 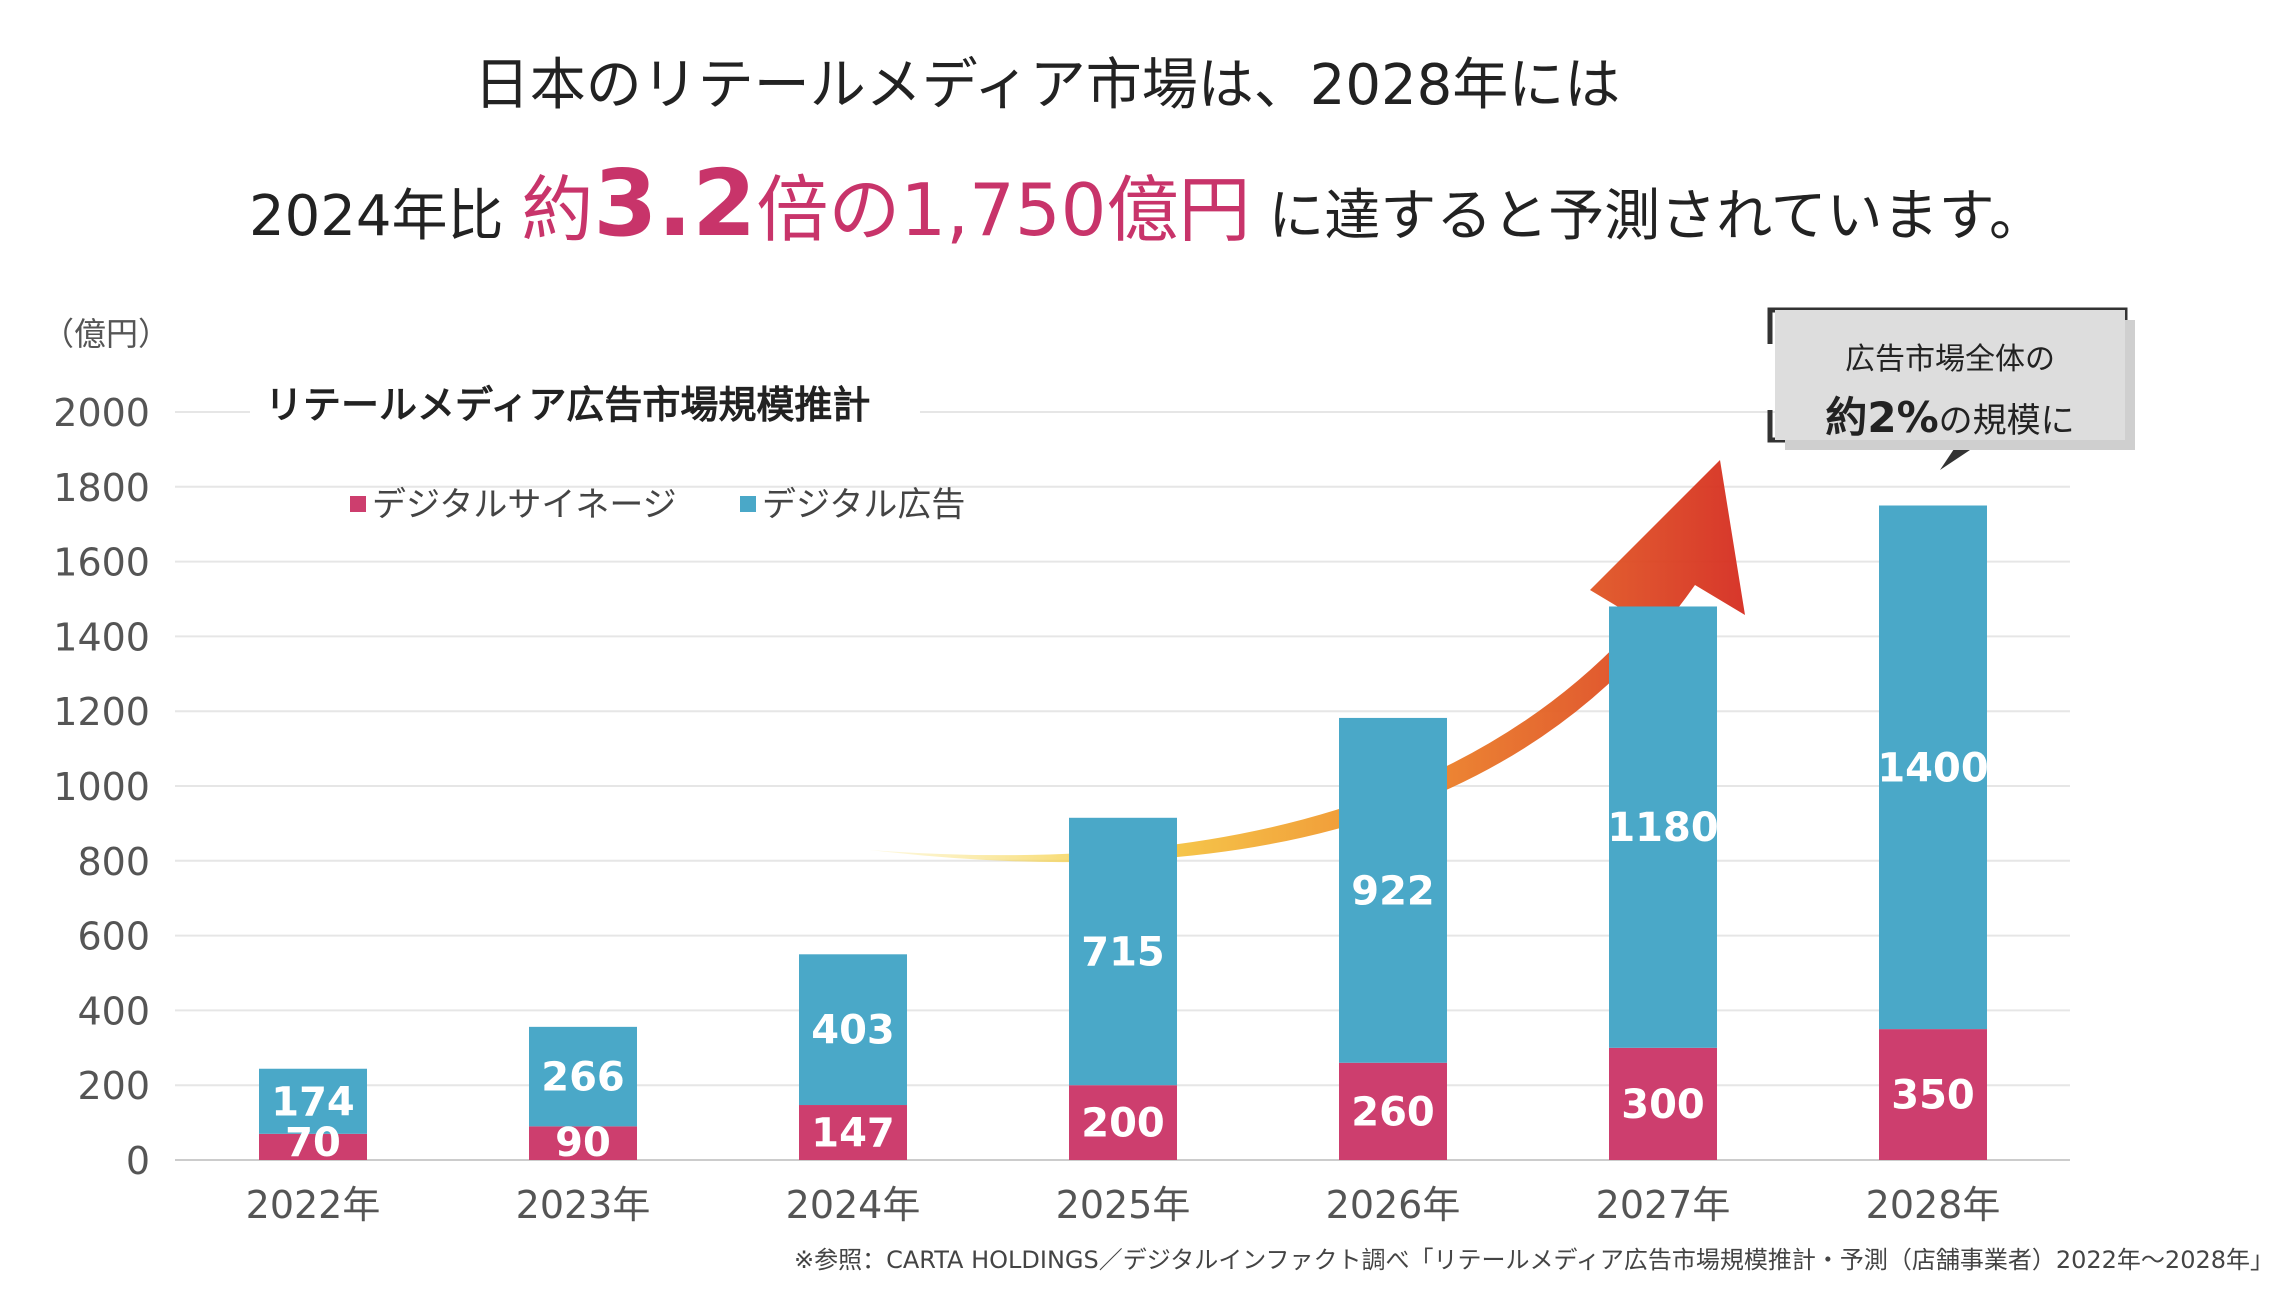 I want to click on data-label: 260, so click(x=1393, y=1112).